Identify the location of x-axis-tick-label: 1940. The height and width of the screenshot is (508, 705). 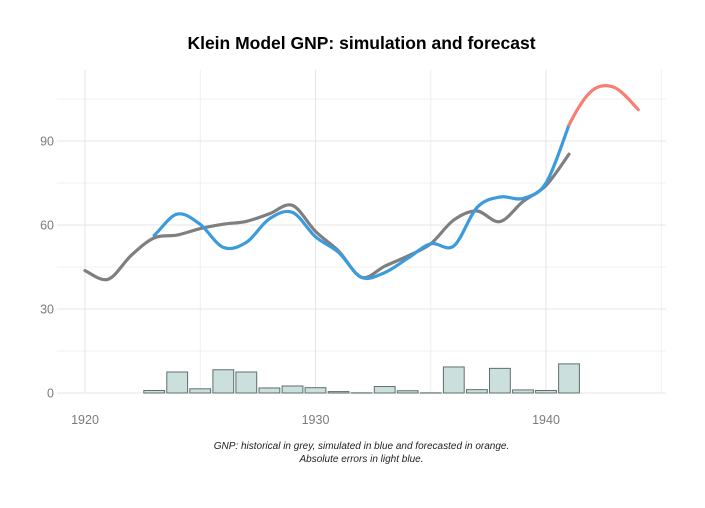
(546, 420).